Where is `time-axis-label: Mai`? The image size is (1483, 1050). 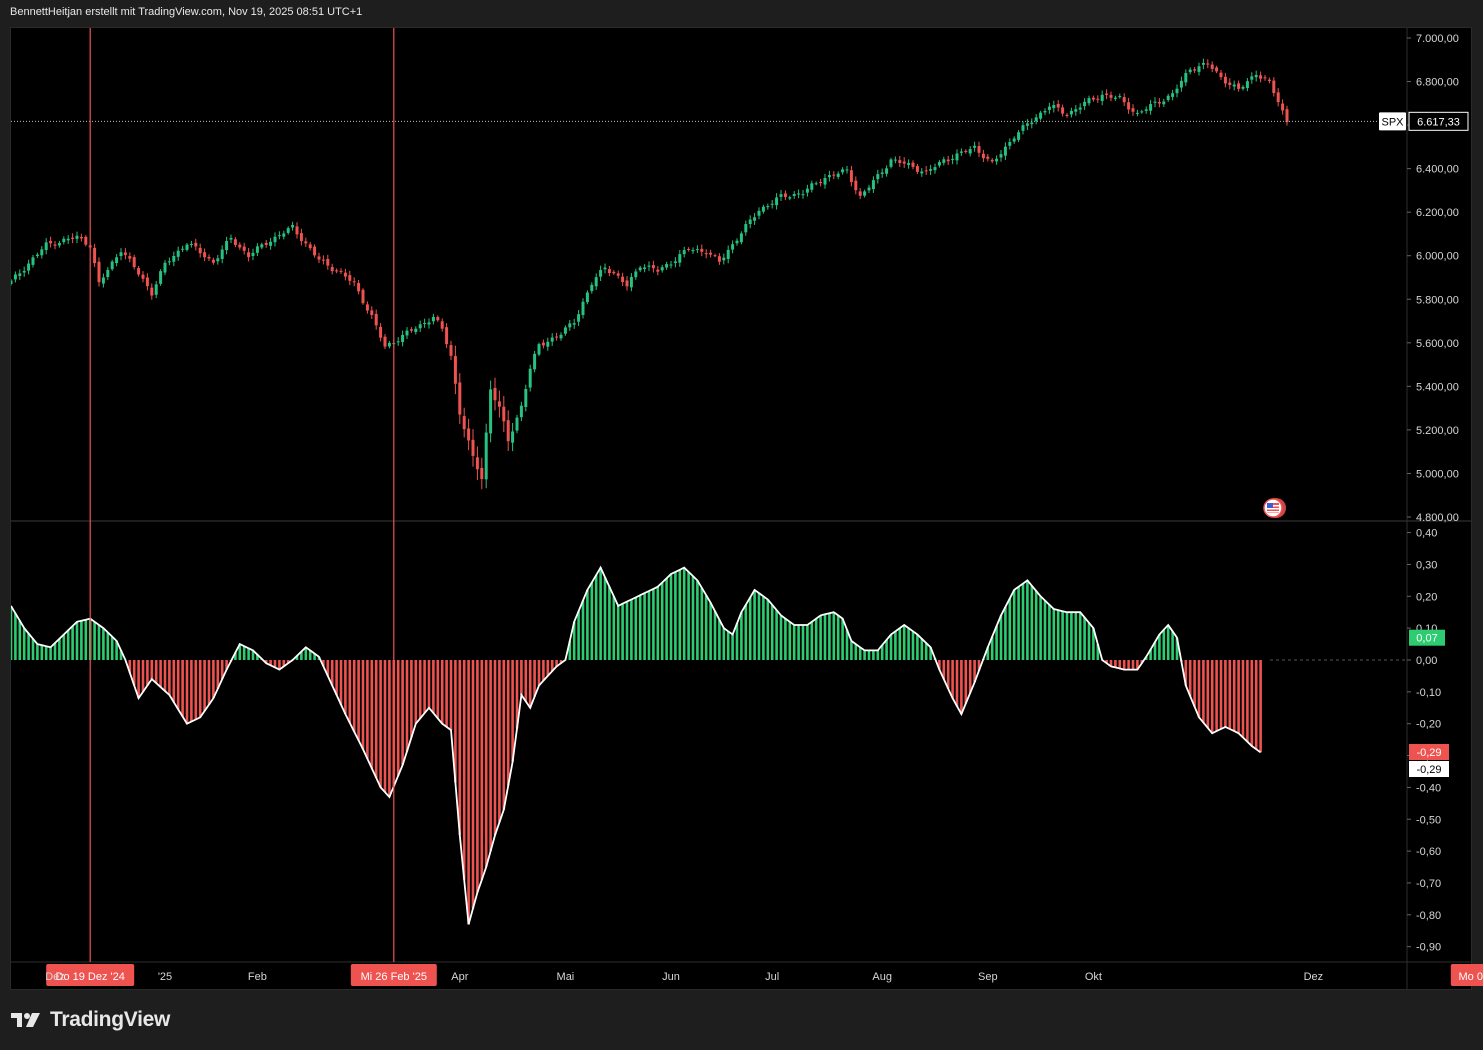 time-axis-label: Mai is located at coordinates (566, 977).